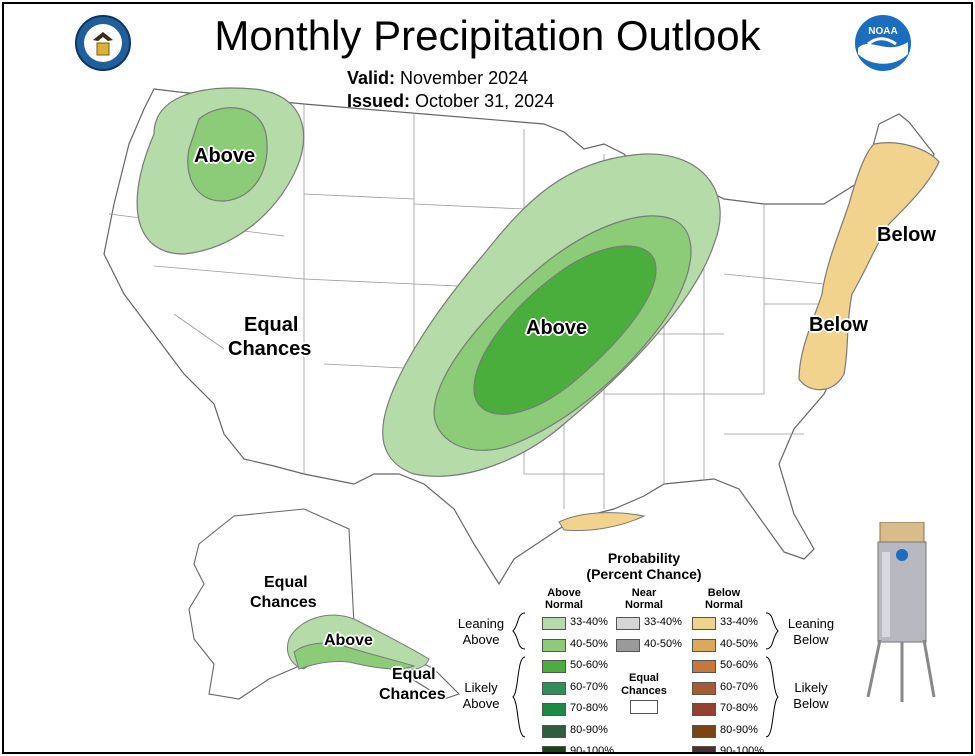 The width and height of the screenshot is (975, 756). What do you see at coordinates (564, 593) in the screenshot?
I see `above-head-line-1: Above` at bounding box center [564, 593].